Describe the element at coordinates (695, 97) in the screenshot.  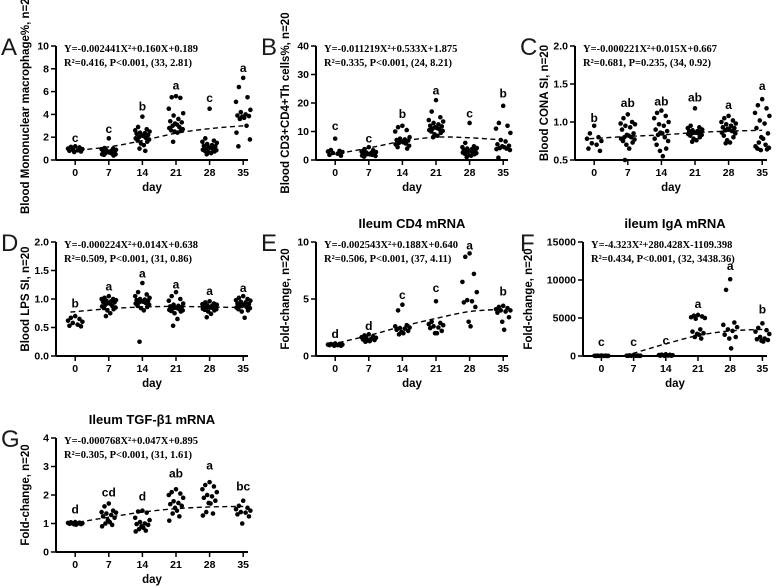
I see `significance-letter: ab` at that location.